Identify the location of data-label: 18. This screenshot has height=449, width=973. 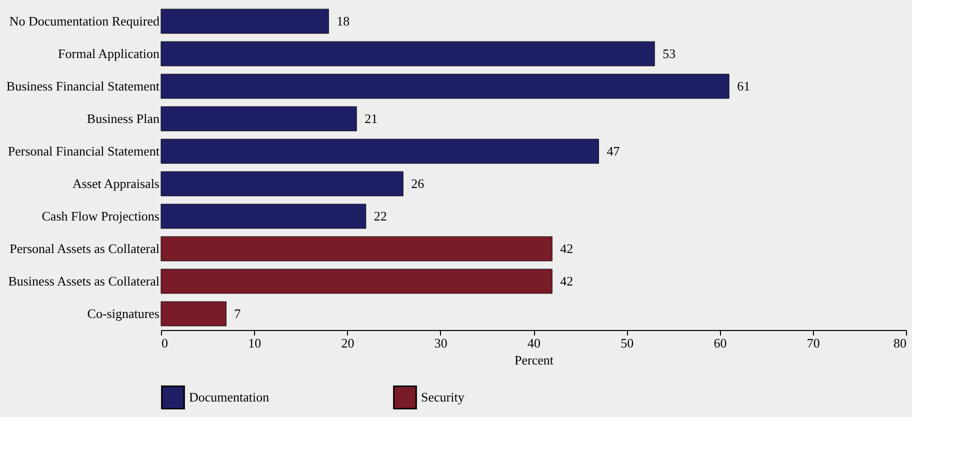
(343, 20).